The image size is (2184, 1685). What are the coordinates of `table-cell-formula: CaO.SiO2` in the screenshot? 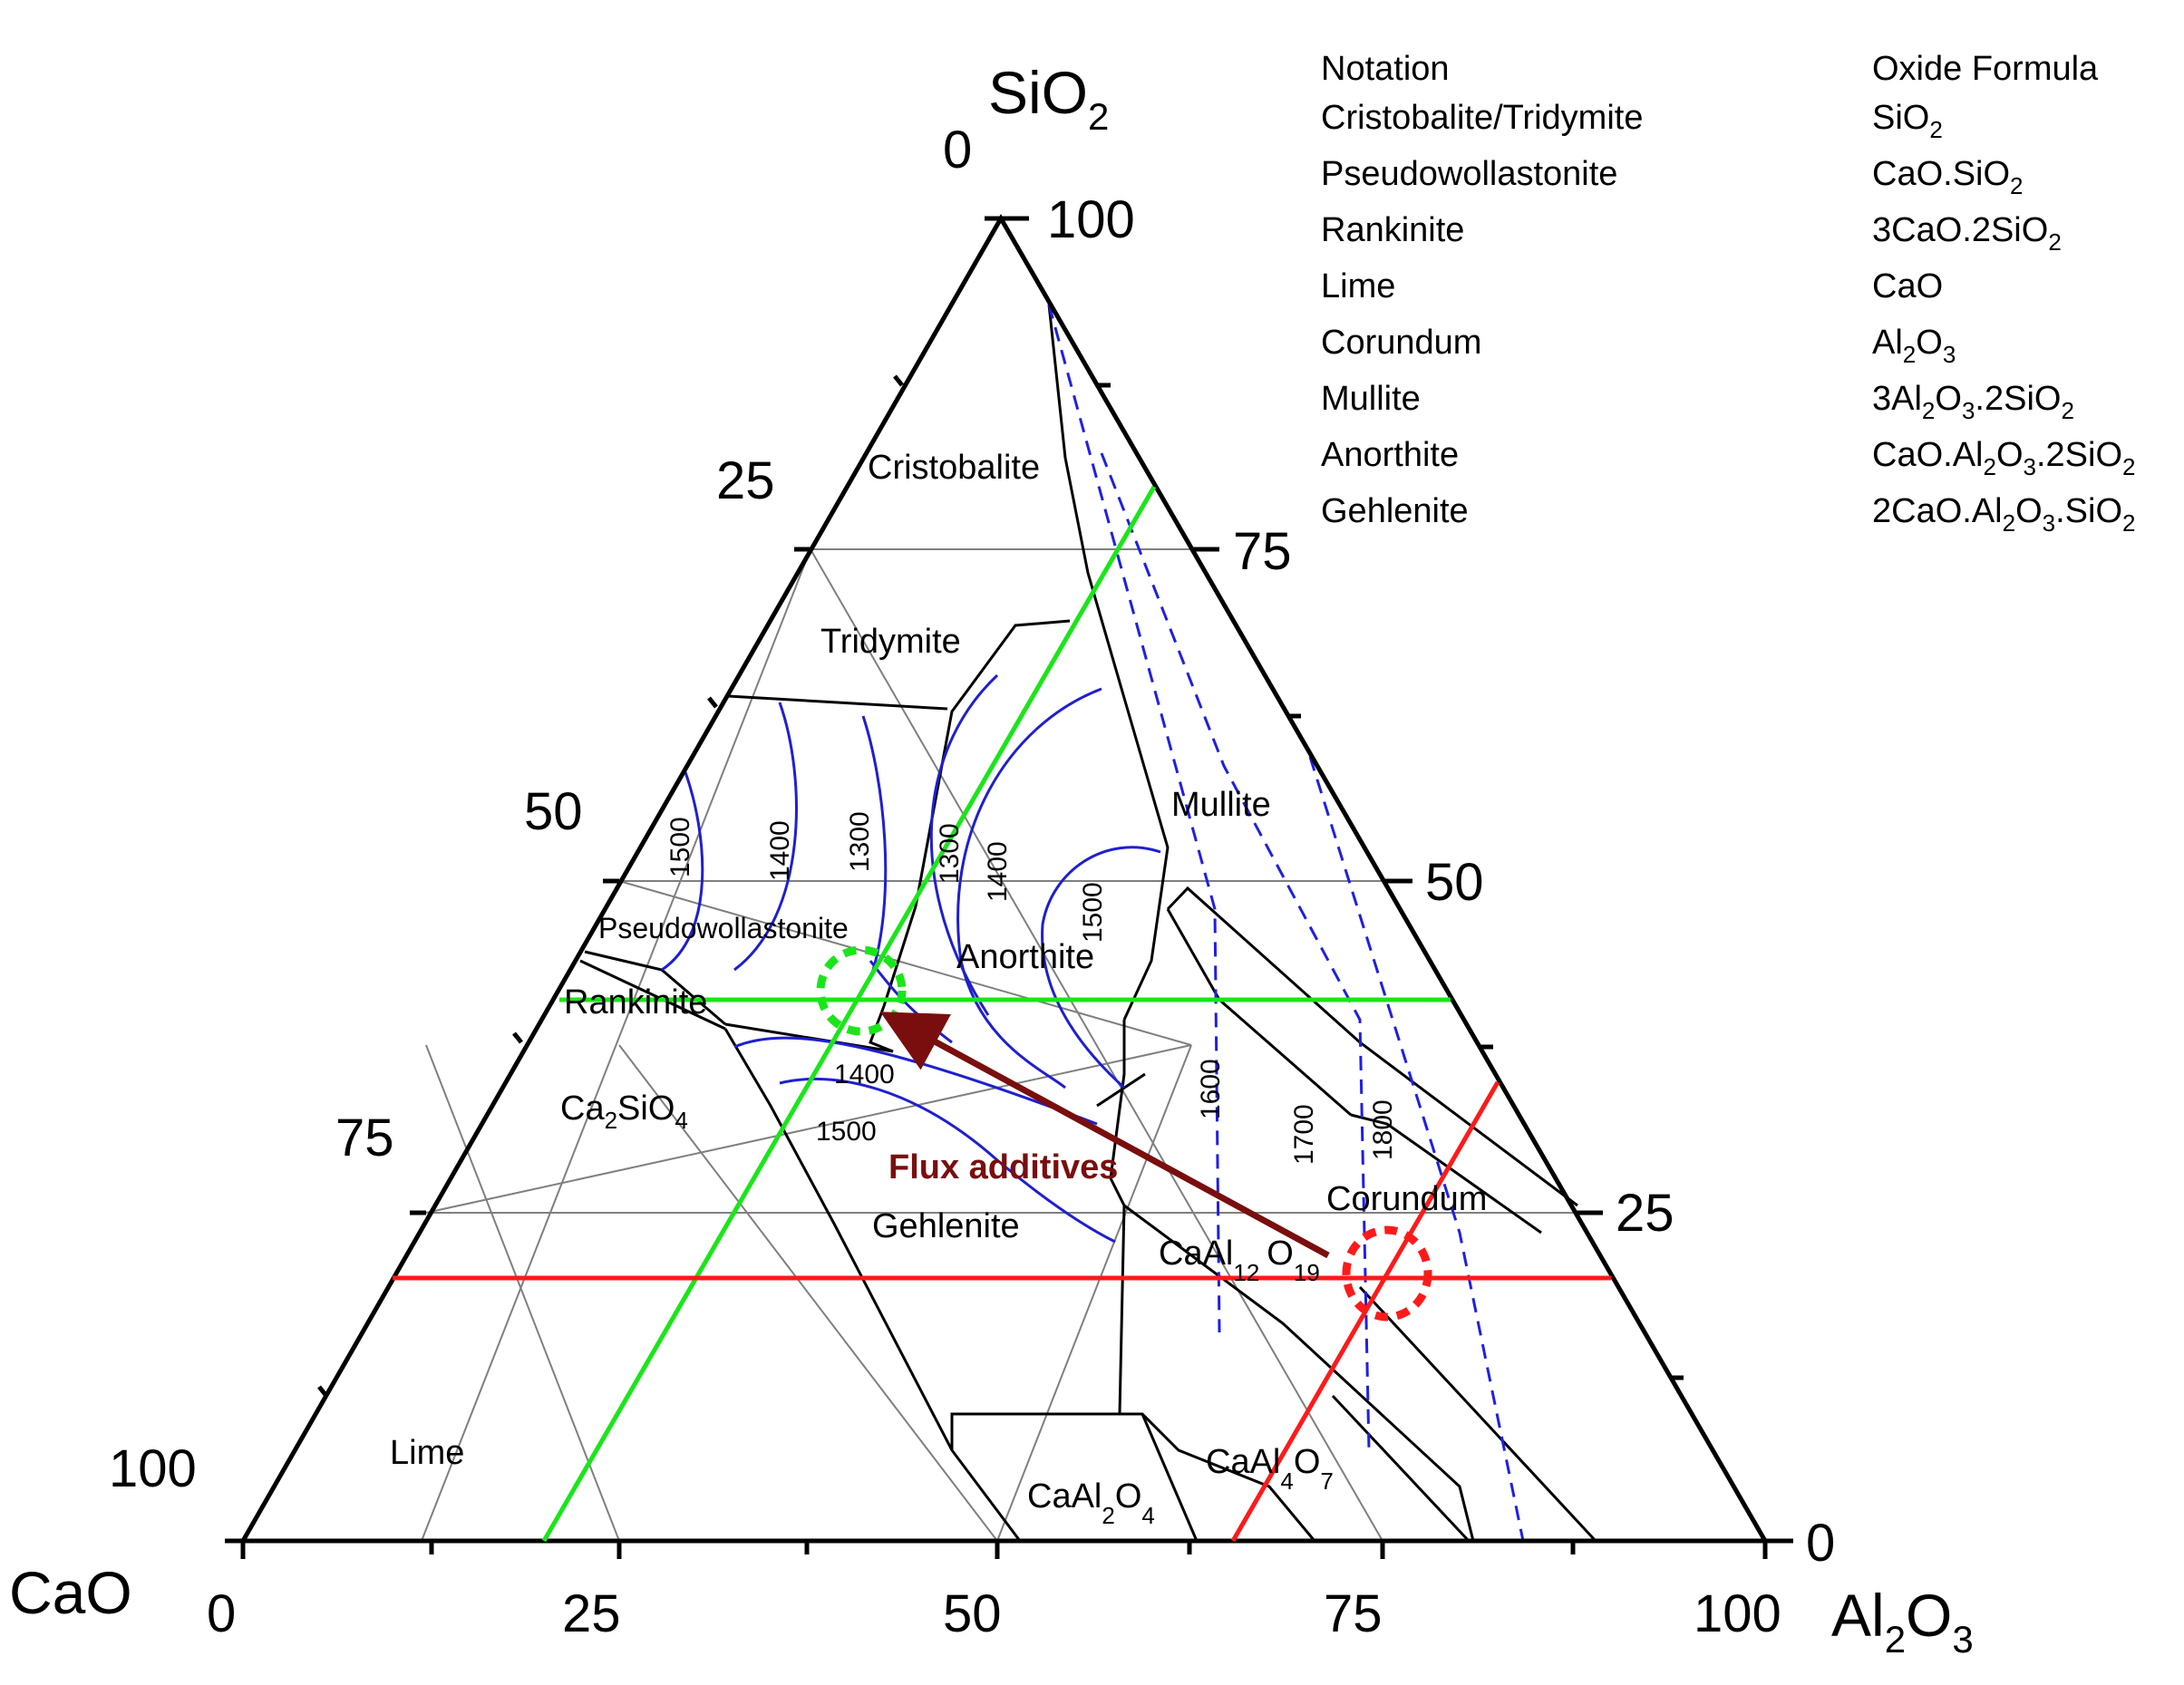 It's located at (1948, 177).